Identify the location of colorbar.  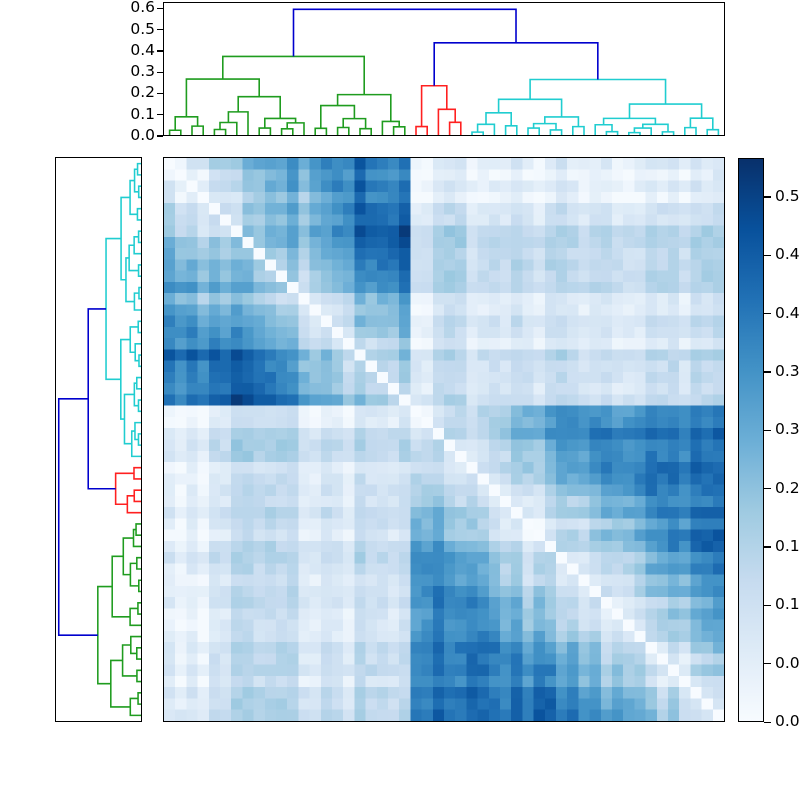
(751, 440).